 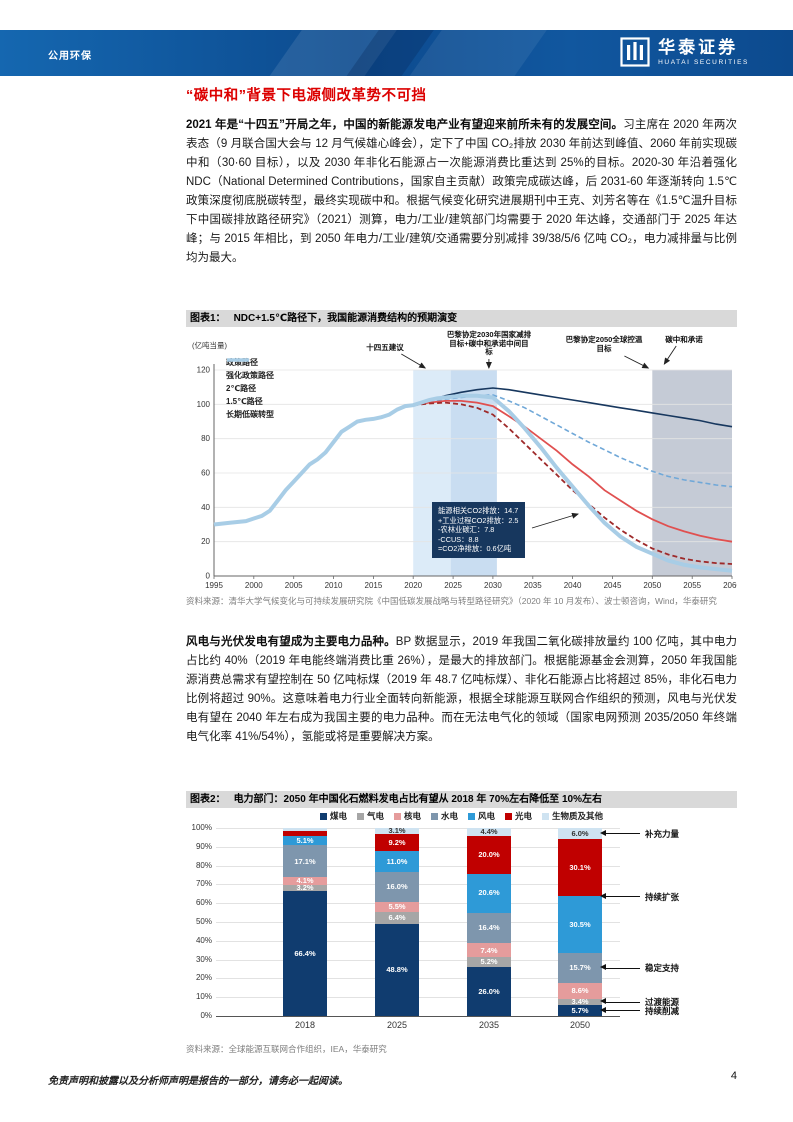 What do you see at coordinates (205, 438) in the screenshot?
I see `svg-text: 80` at bounding box center [205, 438].